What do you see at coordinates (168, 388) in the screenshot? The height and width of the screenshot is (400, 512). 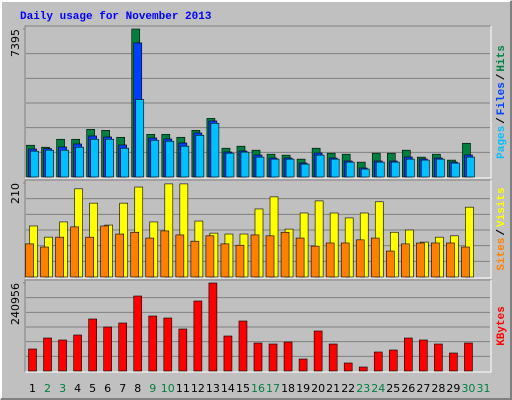 I see `x-tick-label: 10` at bounding box center [168, 388].